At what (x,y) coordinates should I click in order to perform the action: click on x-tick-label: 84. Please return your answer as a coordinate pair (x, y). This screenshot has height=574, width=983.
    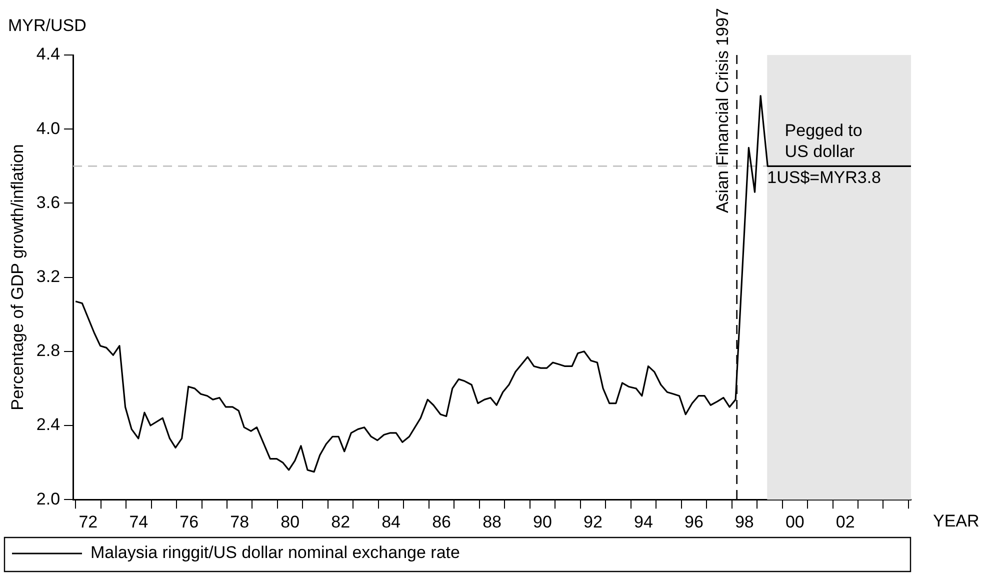
    Looking at the image, I should click on (391, 522).